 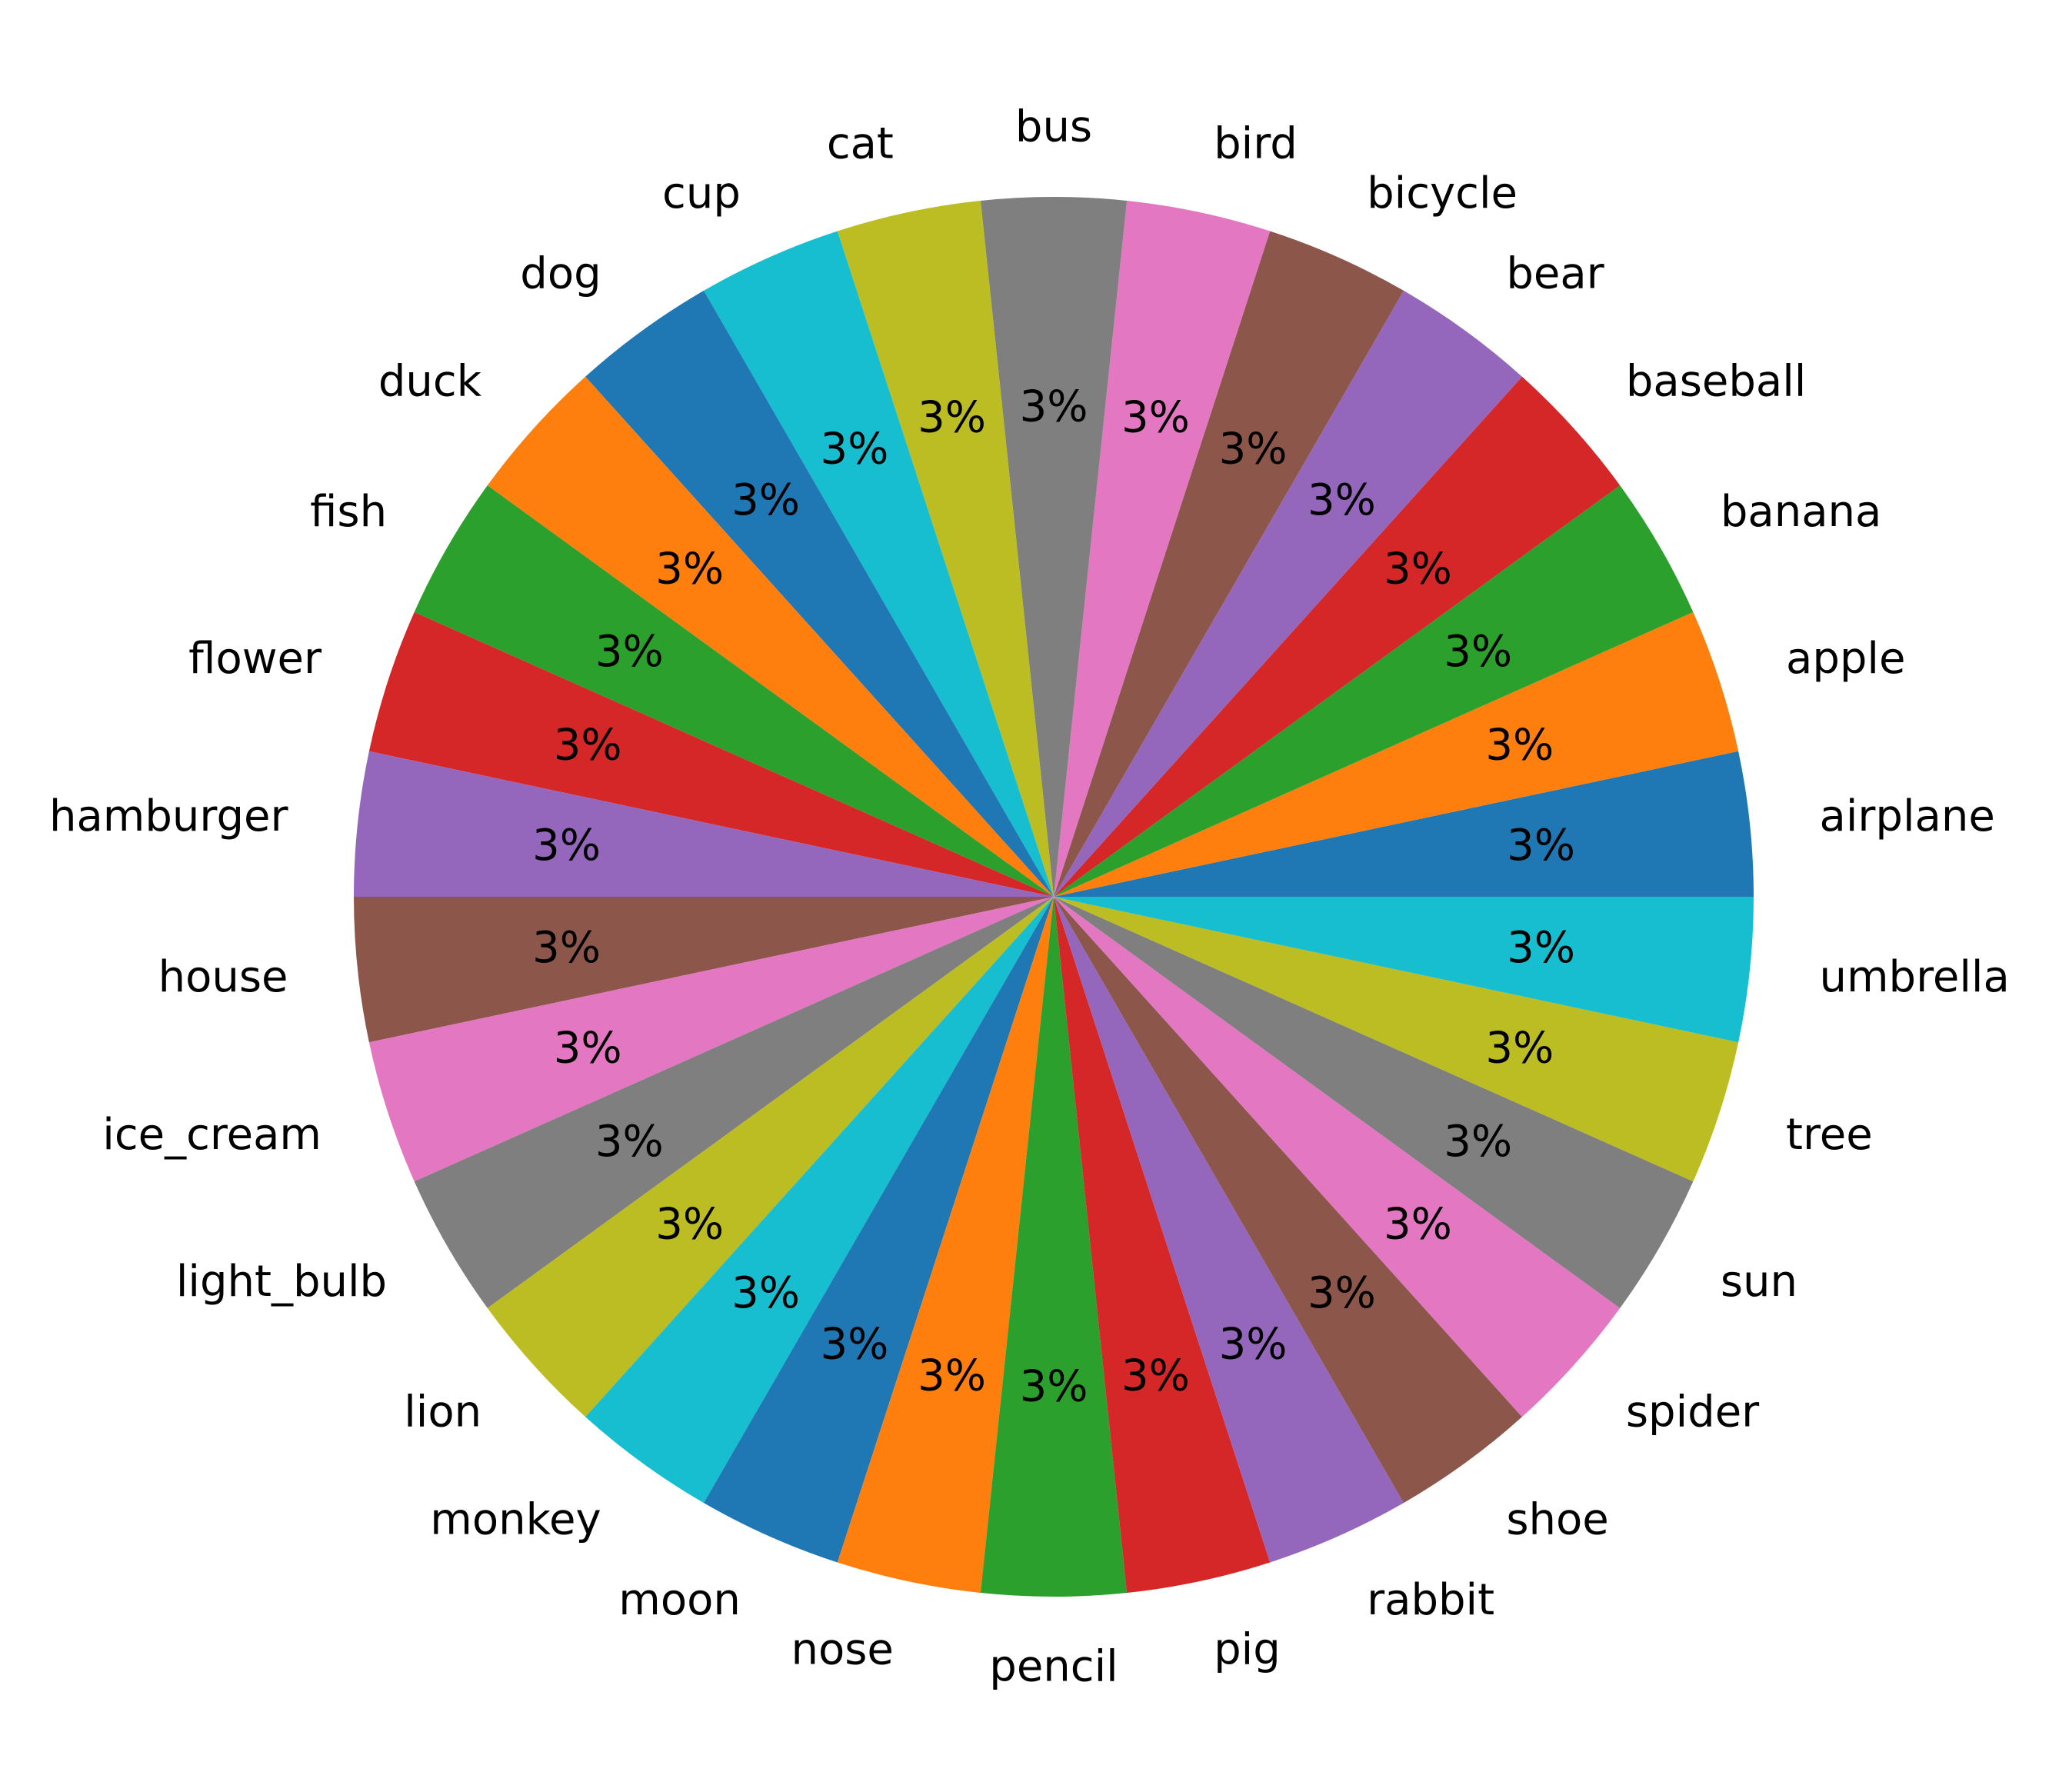 I want to click on percent-label-pig: 3%, so click(x=1155, y=1376).